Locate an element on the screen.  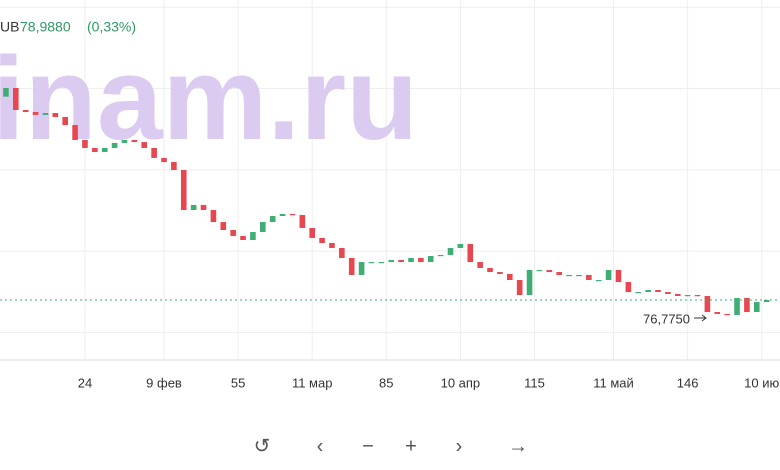
x-tick-label: 10 апр is located at coordinates (461, 382).